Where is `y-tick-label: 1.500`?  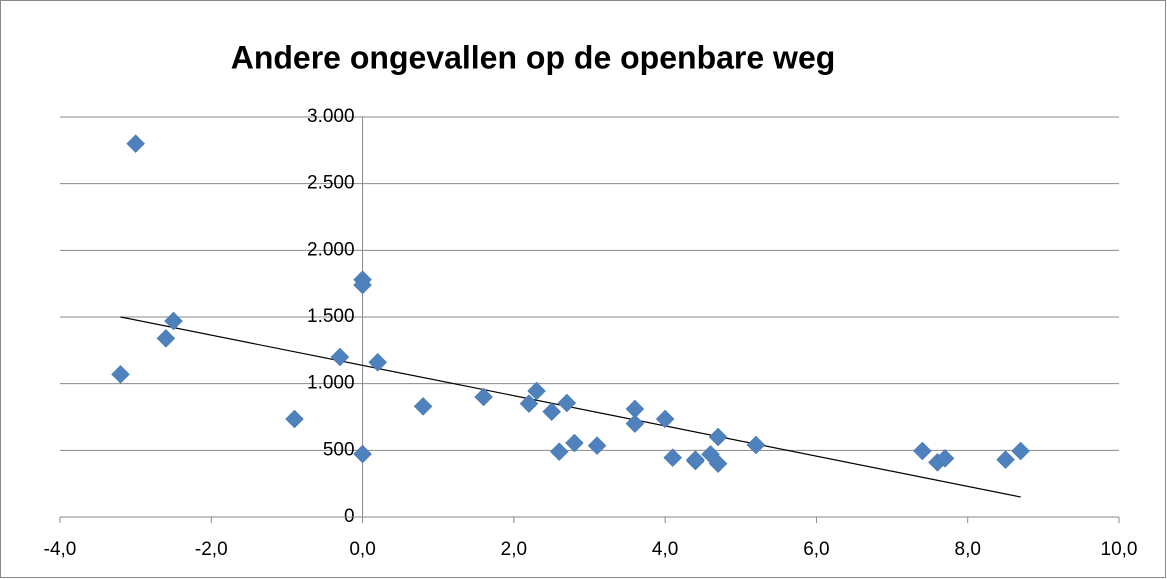
y-tick-label: 1.500 is located at coordinates (331, 316).